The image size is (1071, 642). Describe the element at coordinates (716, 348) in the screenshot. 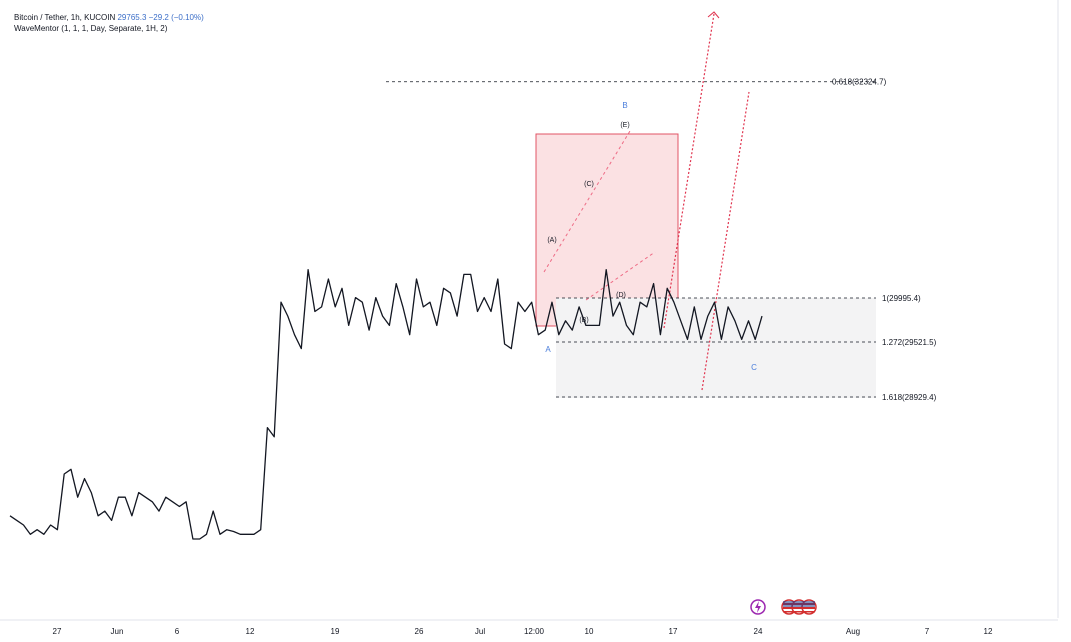

I see `target-zone` at that location.